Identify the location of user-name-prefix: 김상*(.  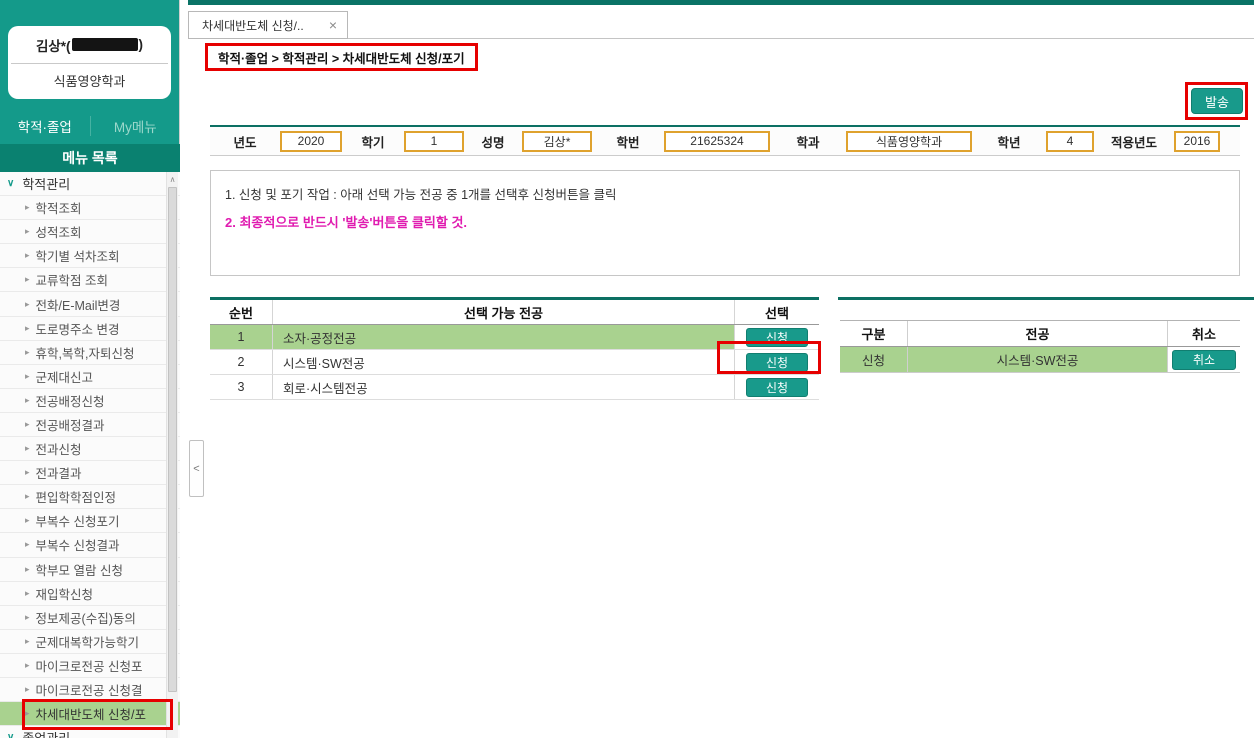
(53, 46).